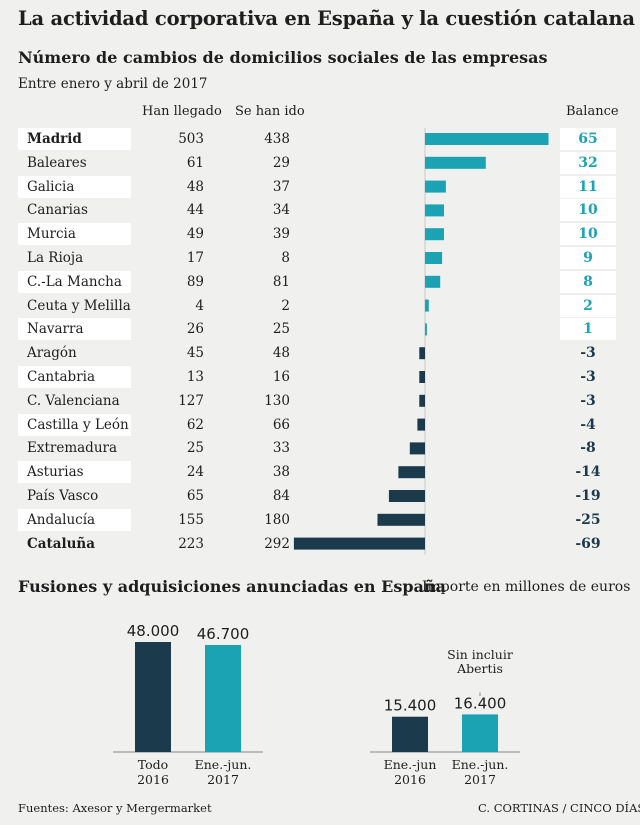 This screenshot has width=640, height=825. What do you see at coordinates (195, 210) in the screenshot?
I see `arrived-value: 44` at bounding box center [195, 210].